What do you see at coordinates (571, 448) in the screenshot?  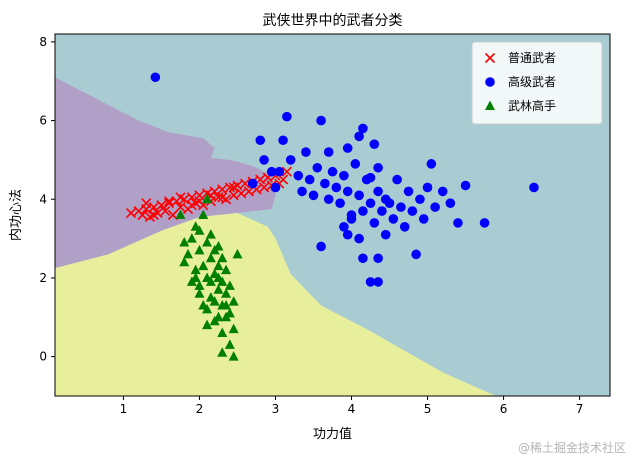 I see `watermark: @稀土掘金技术社区` at bounding box center [571, 448].